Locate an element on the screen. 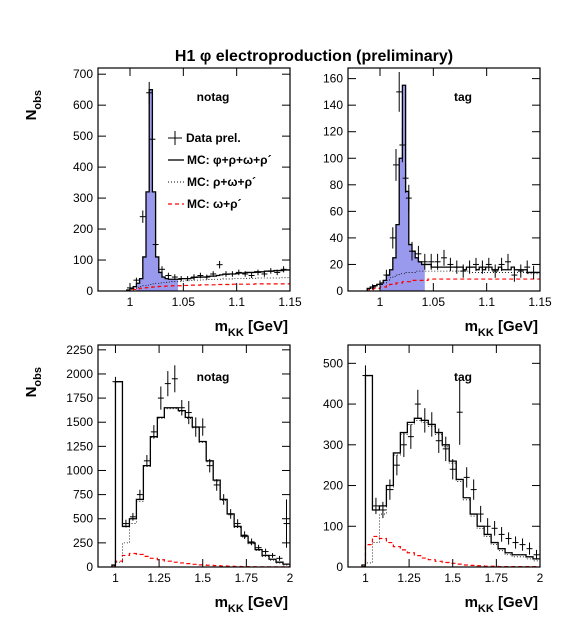 The width and height of the screenshot is (567, 629). legend-label: MC: φ+ρ+ω+ρ´ is located at coordinates (229, 160).